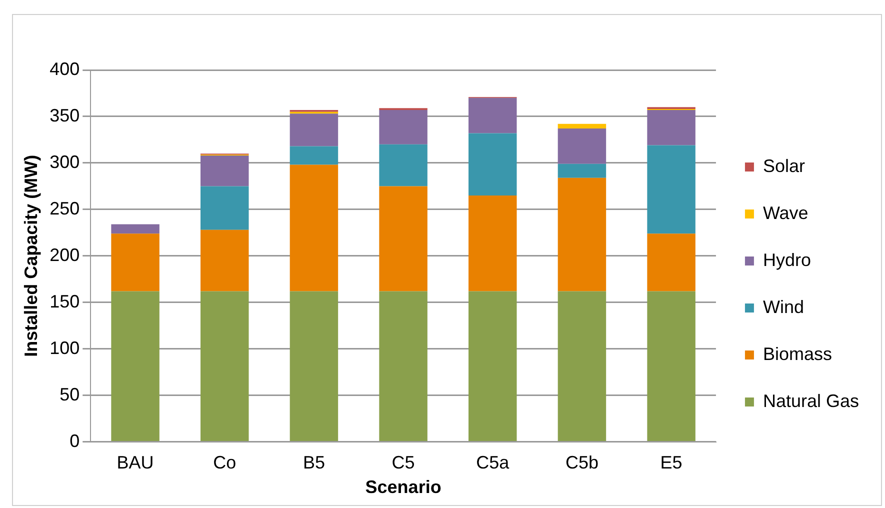 The height and width of the screenshot is (508, 885). Describe the element at coordinates (403, 487) in the screenshot. I see `x-axis-title: Scenario` at that location.